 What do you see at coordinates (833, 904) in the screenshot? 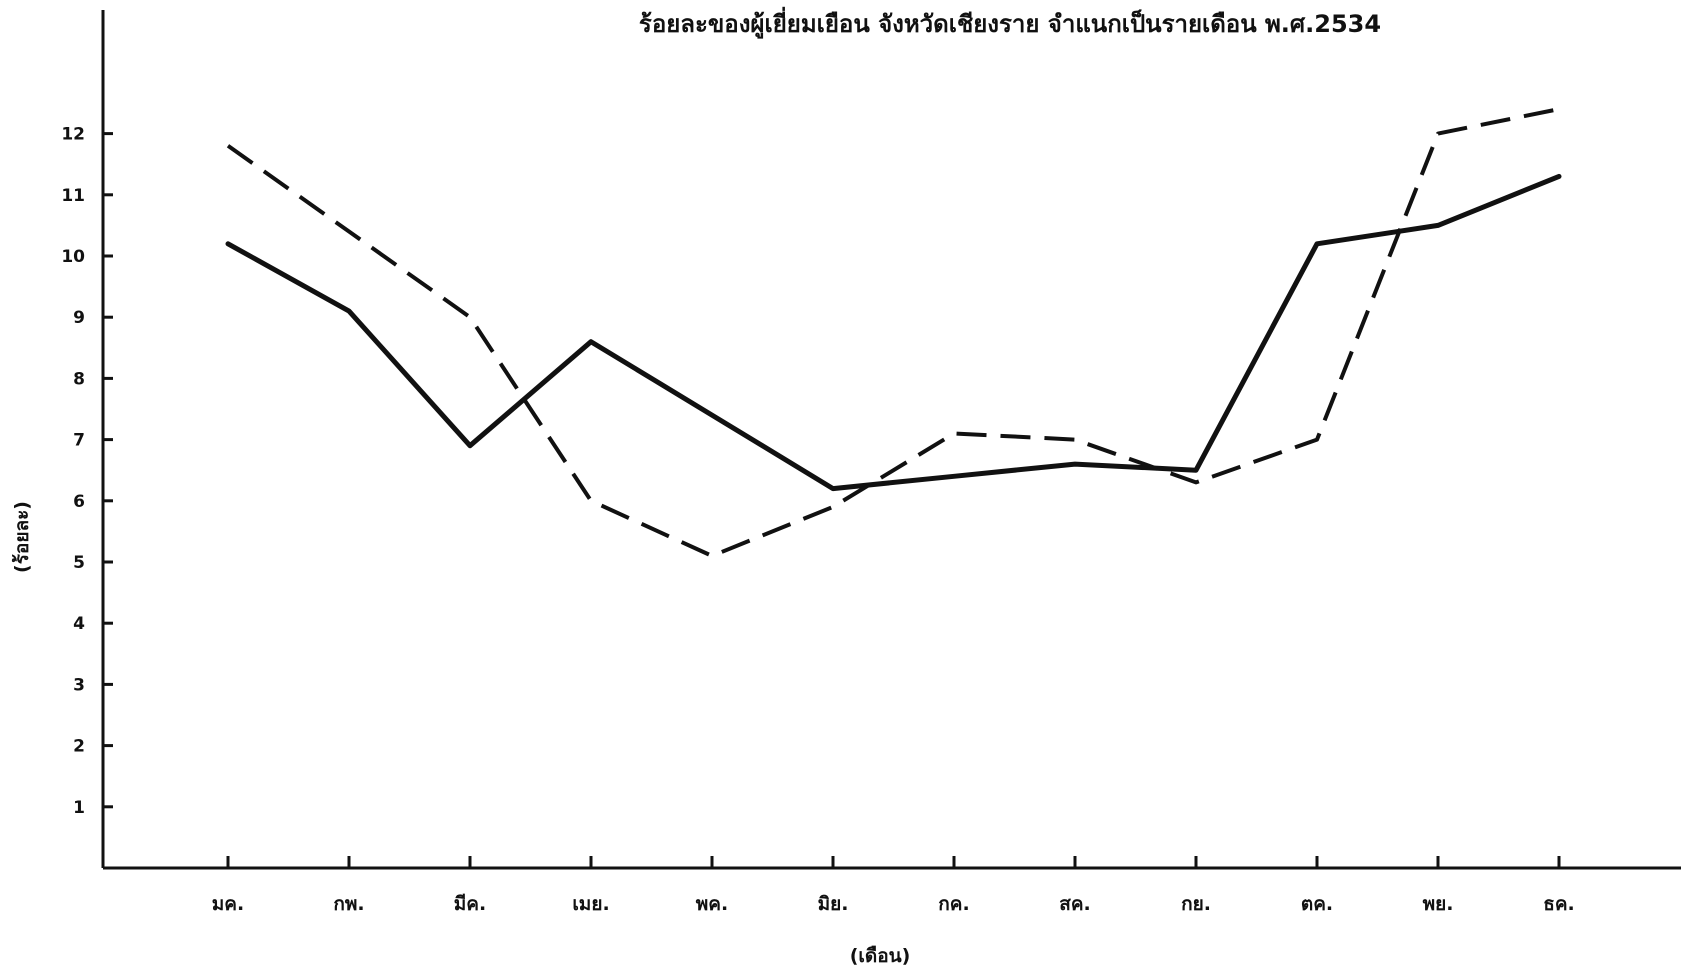
I see `x-tick-label: มิย.` at bounding box center [833, 904].